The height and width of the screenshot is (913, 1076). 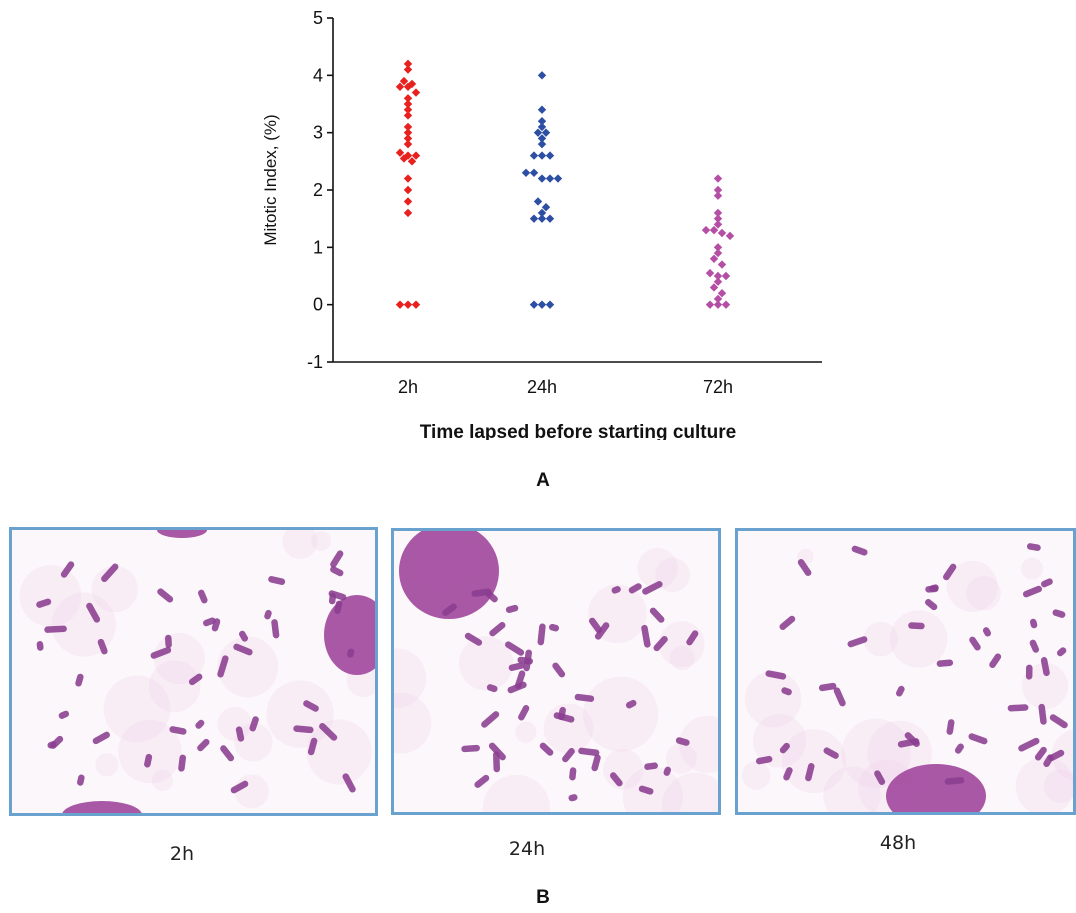 I want to click on micrograph-2h-image, so click(x=193, y=671).